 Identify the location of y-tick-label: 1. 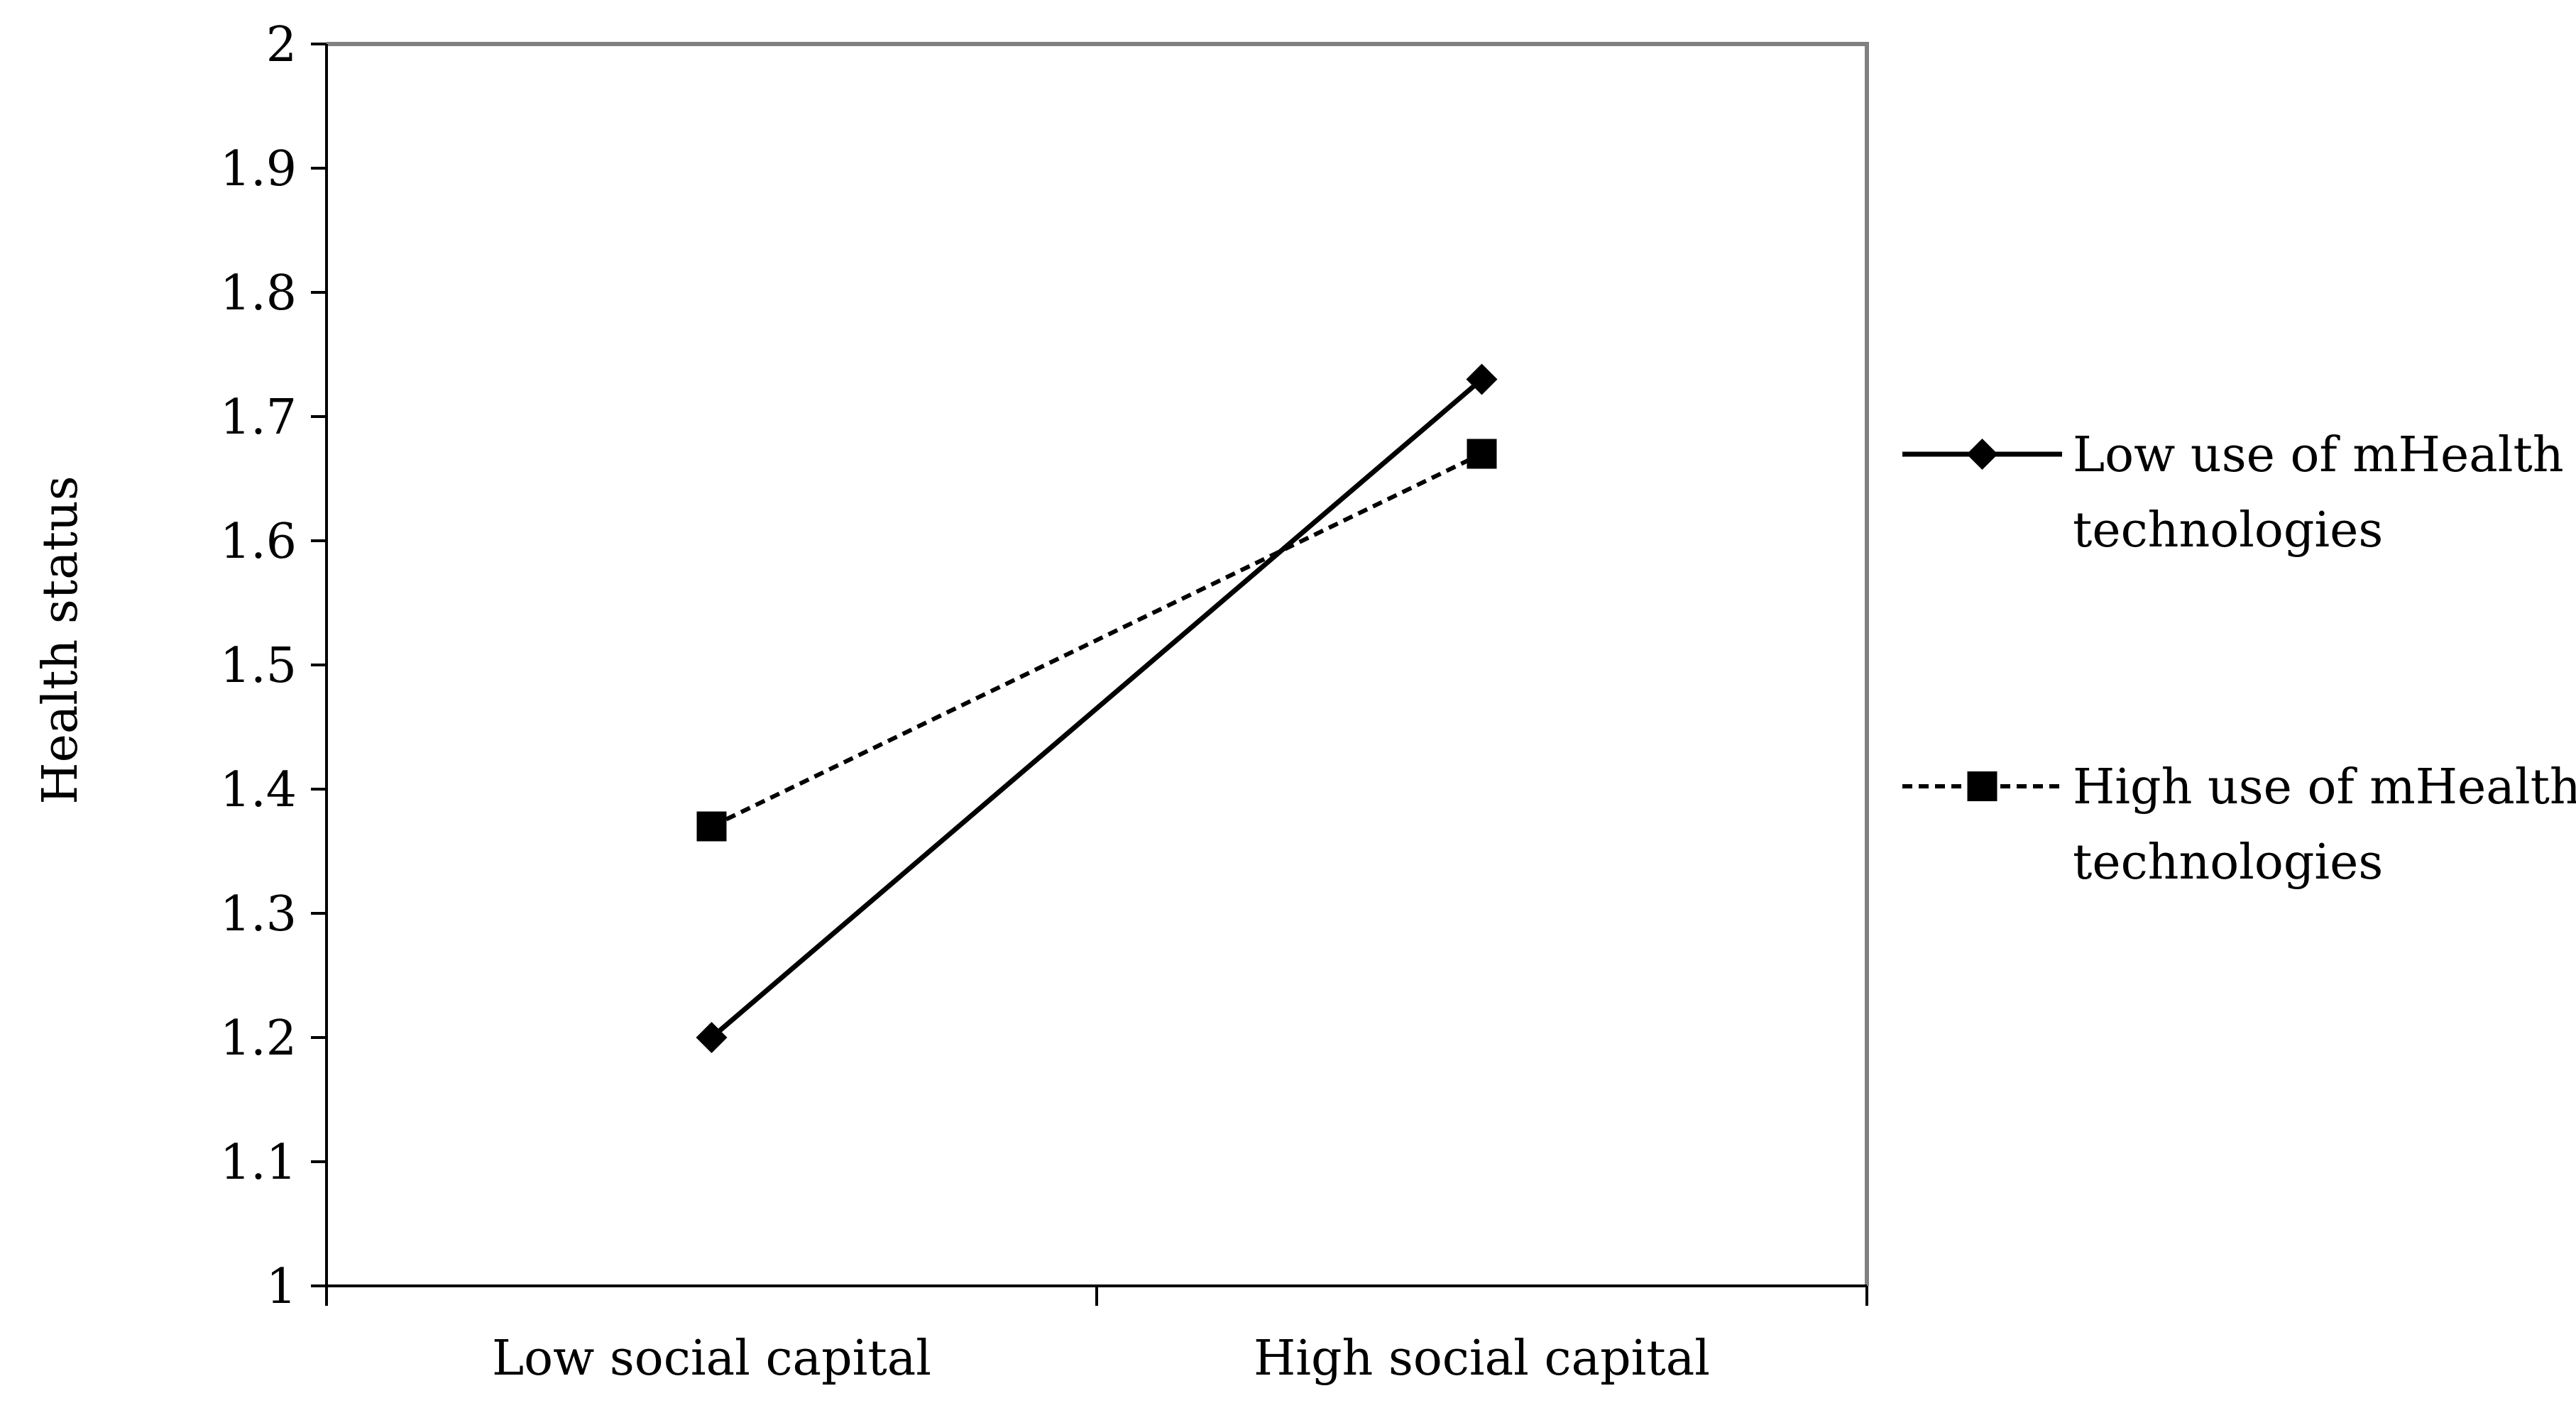
(281, 1287).